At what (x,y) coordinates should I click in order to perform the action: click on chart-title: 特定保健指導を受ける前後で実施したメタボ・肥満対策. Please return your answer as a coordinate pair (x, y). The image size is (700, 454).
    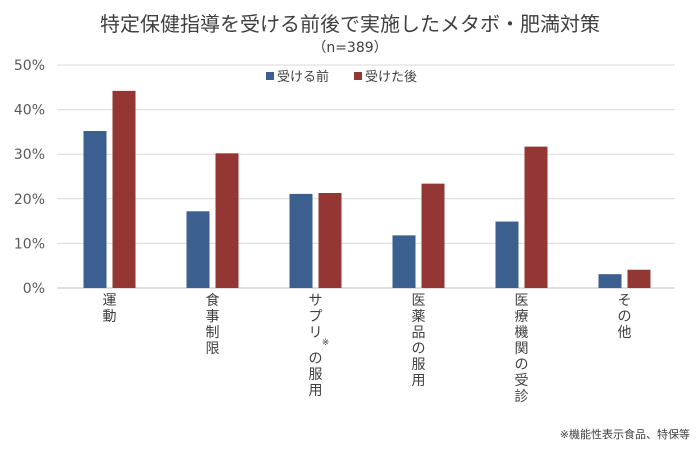
    Looking at the image, I should click on (350, 24).